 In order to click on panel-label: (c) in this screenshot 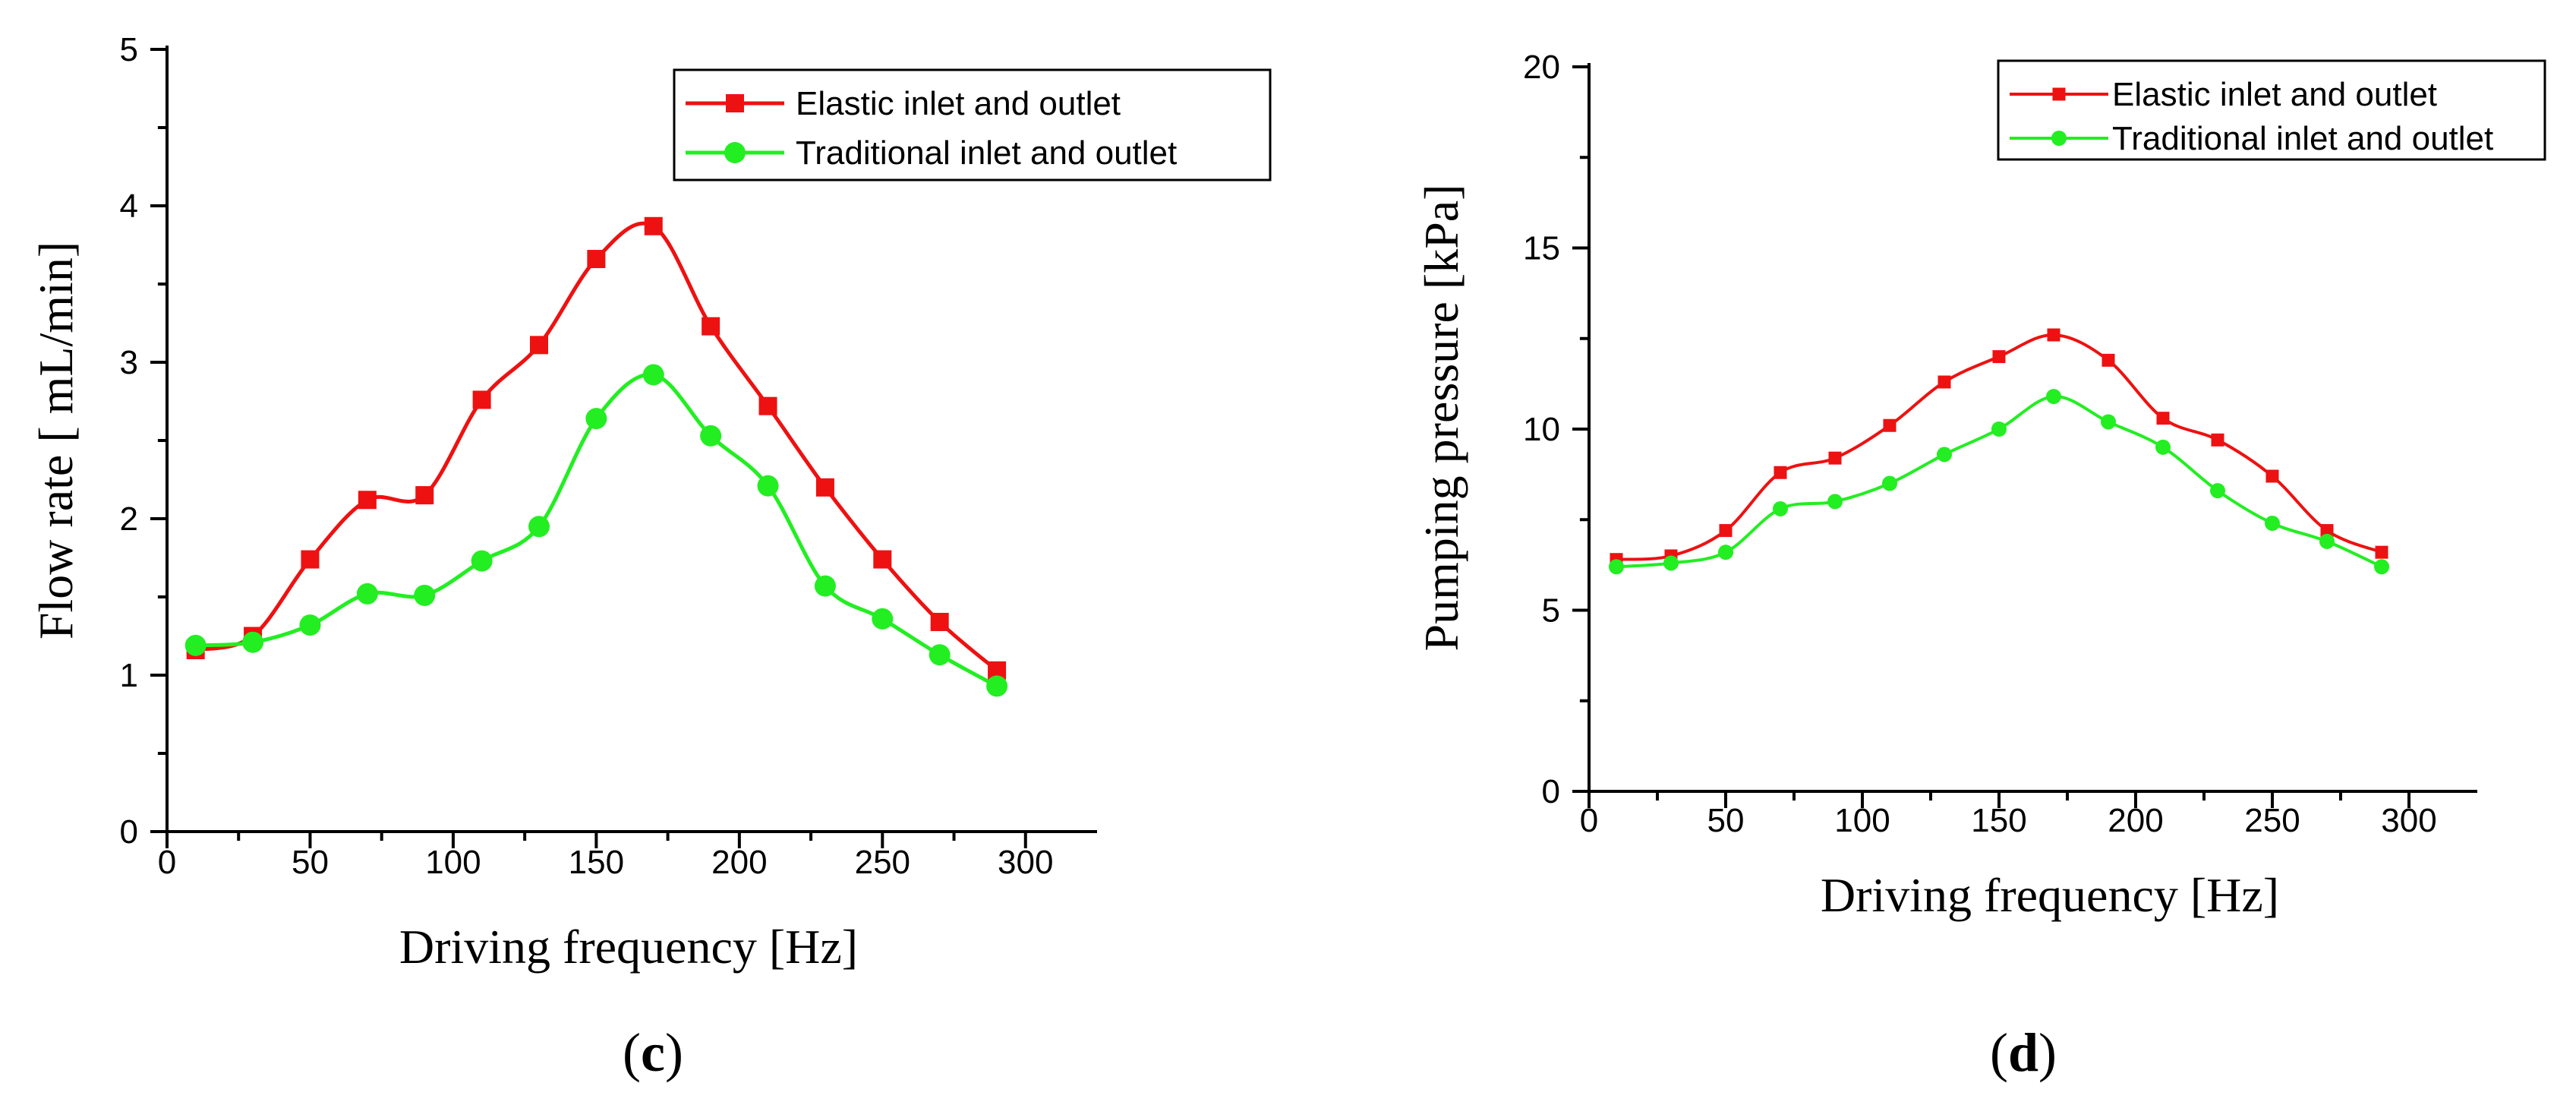, I will do `click(653, 1052)`.